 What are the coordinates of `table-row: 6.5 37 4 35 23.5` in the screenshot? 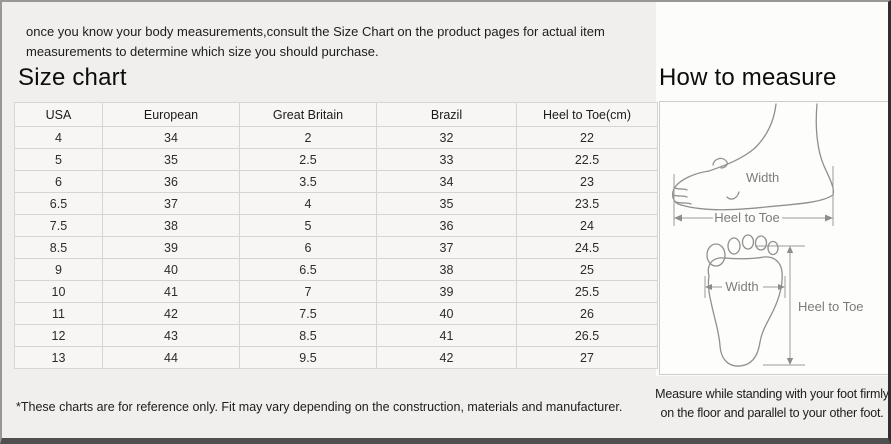 It's located at (336, 203).